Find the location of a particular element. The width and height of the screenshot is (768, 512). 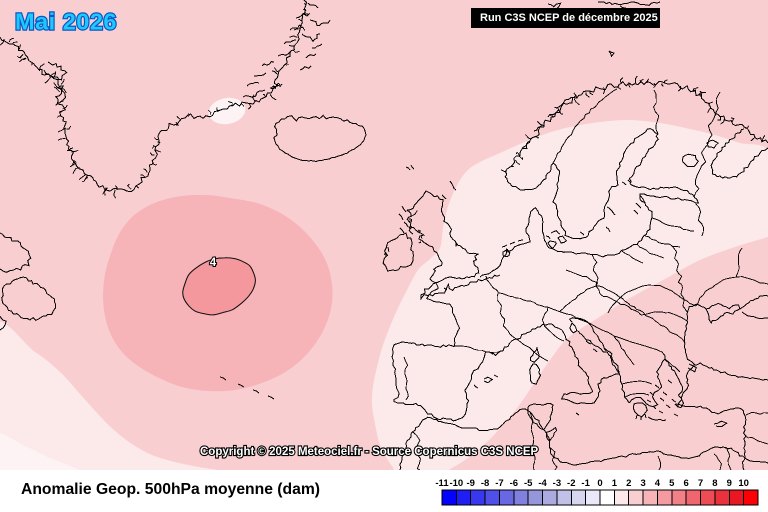

svg-text: -5 is located at coordinates (528, 483).